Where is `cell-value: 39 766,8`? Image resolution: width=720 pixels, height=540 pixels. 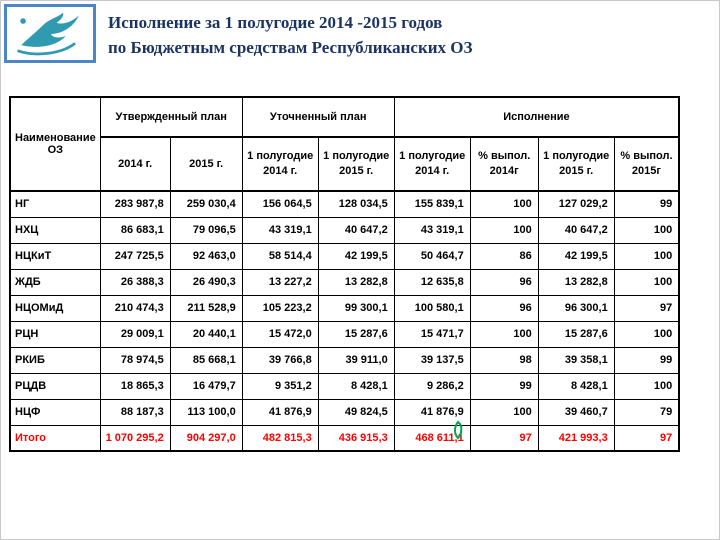
cell-value: 39 766,8 is located at coordinates (280, 360).